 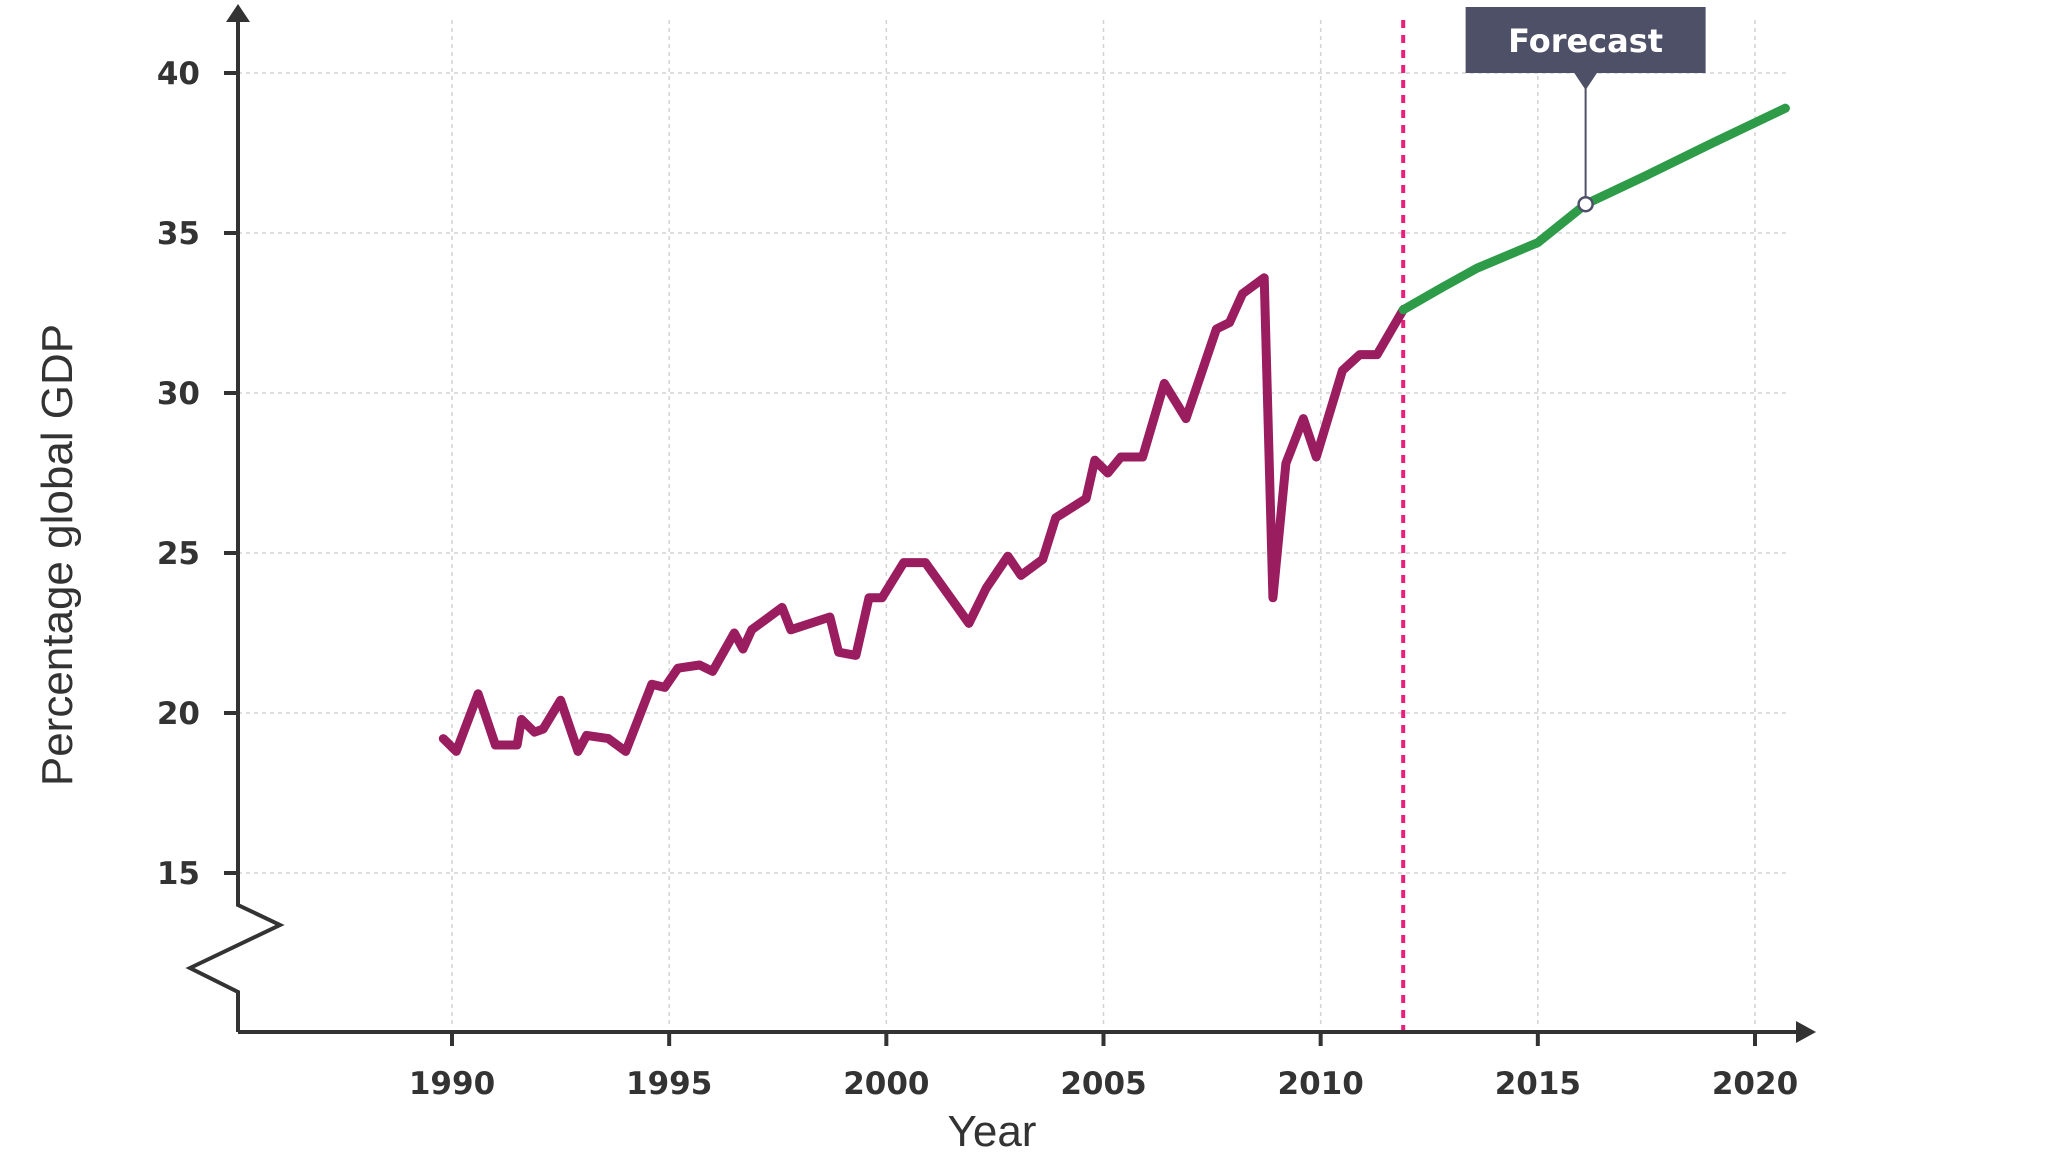 What do you see at coordinates (452, 1084) in the screenshot?
I see `x-tick-label-1990: 1990` at bounding box center [452, 1084].